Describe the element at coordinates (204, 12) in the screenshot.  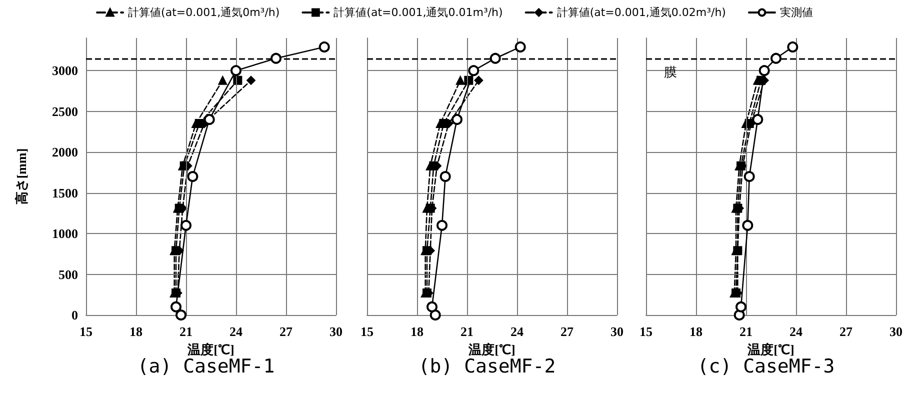
I see `legend-label: 計算値(at=0.001,通気0m³/h)` at that location.